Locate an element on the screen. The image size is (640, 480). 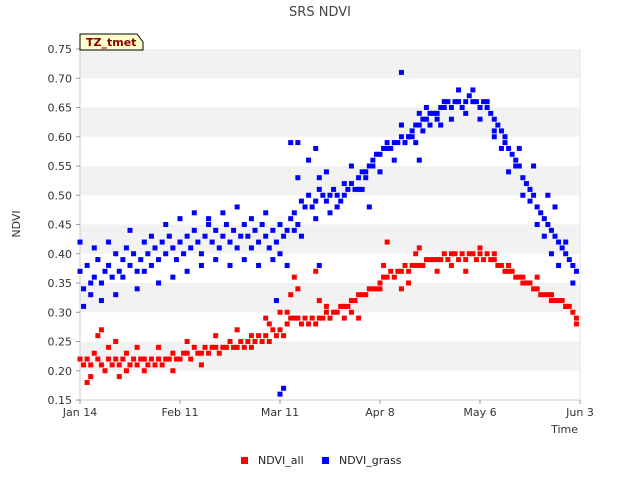
legend-swatch-ndvi-grass is located at coordinates (325, 460).